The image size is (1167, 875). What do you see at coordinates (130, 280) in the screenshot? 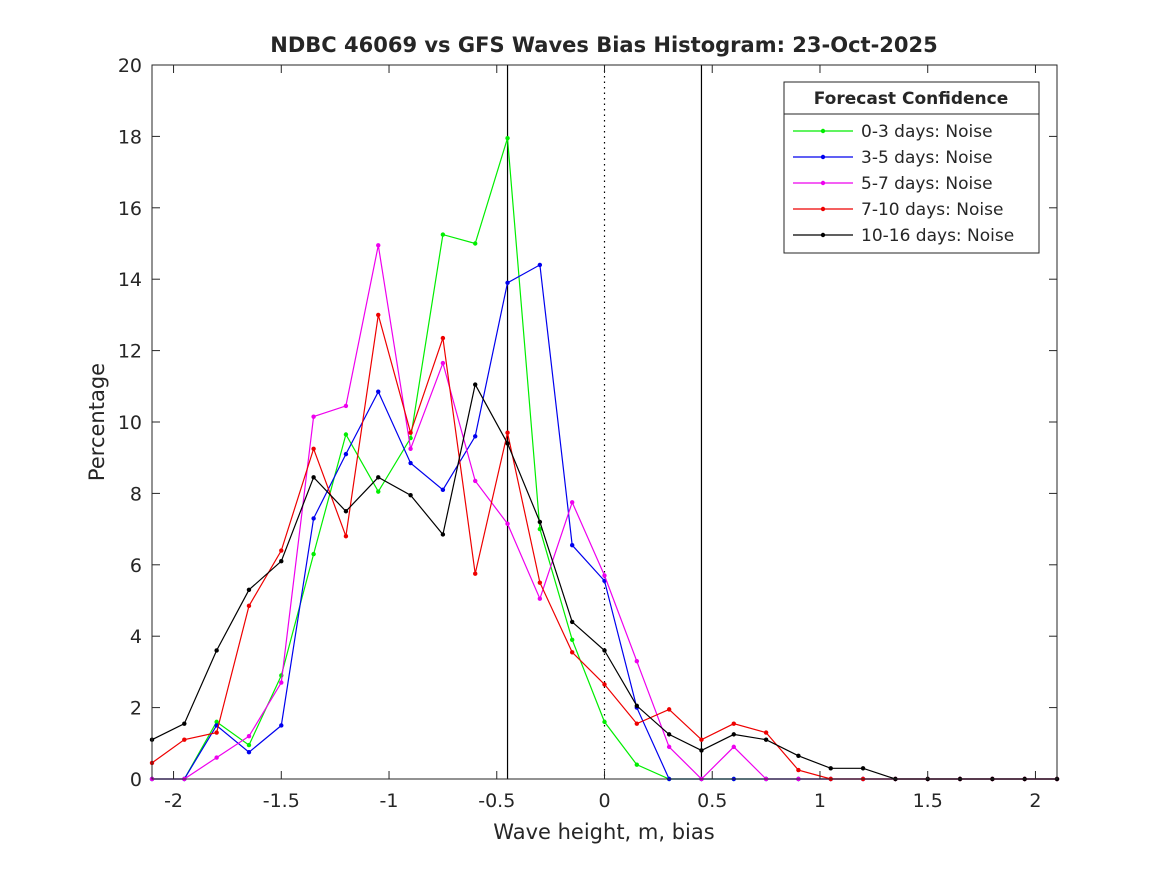
I see `y-tick-label: 14` at bounding box center [130, 280].